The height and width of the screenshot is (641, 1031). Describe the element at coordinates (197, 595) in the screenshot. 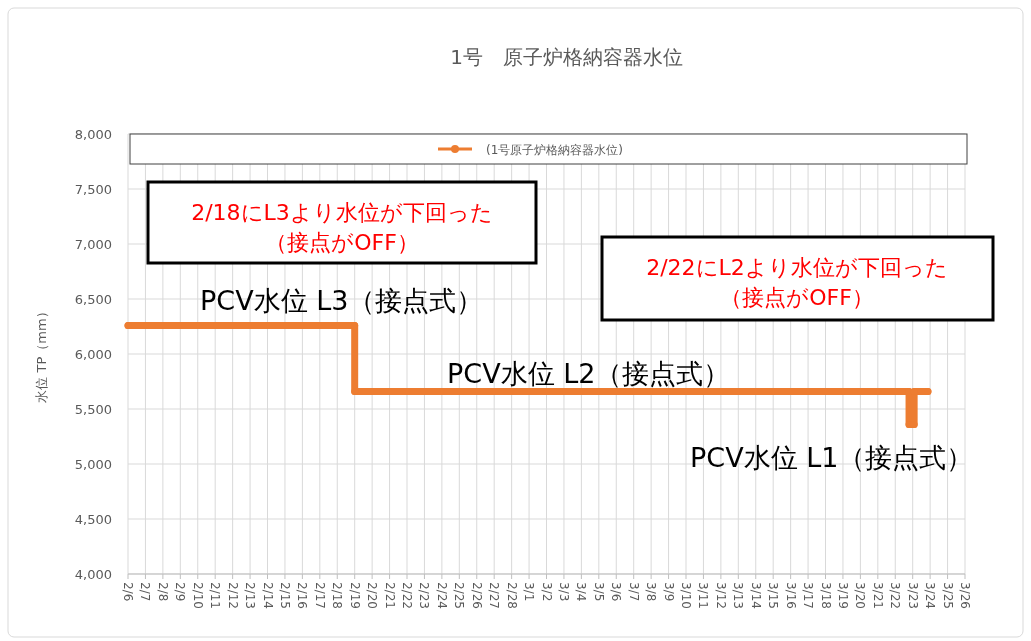

I see `x-tick-label: 2/10` at that location.